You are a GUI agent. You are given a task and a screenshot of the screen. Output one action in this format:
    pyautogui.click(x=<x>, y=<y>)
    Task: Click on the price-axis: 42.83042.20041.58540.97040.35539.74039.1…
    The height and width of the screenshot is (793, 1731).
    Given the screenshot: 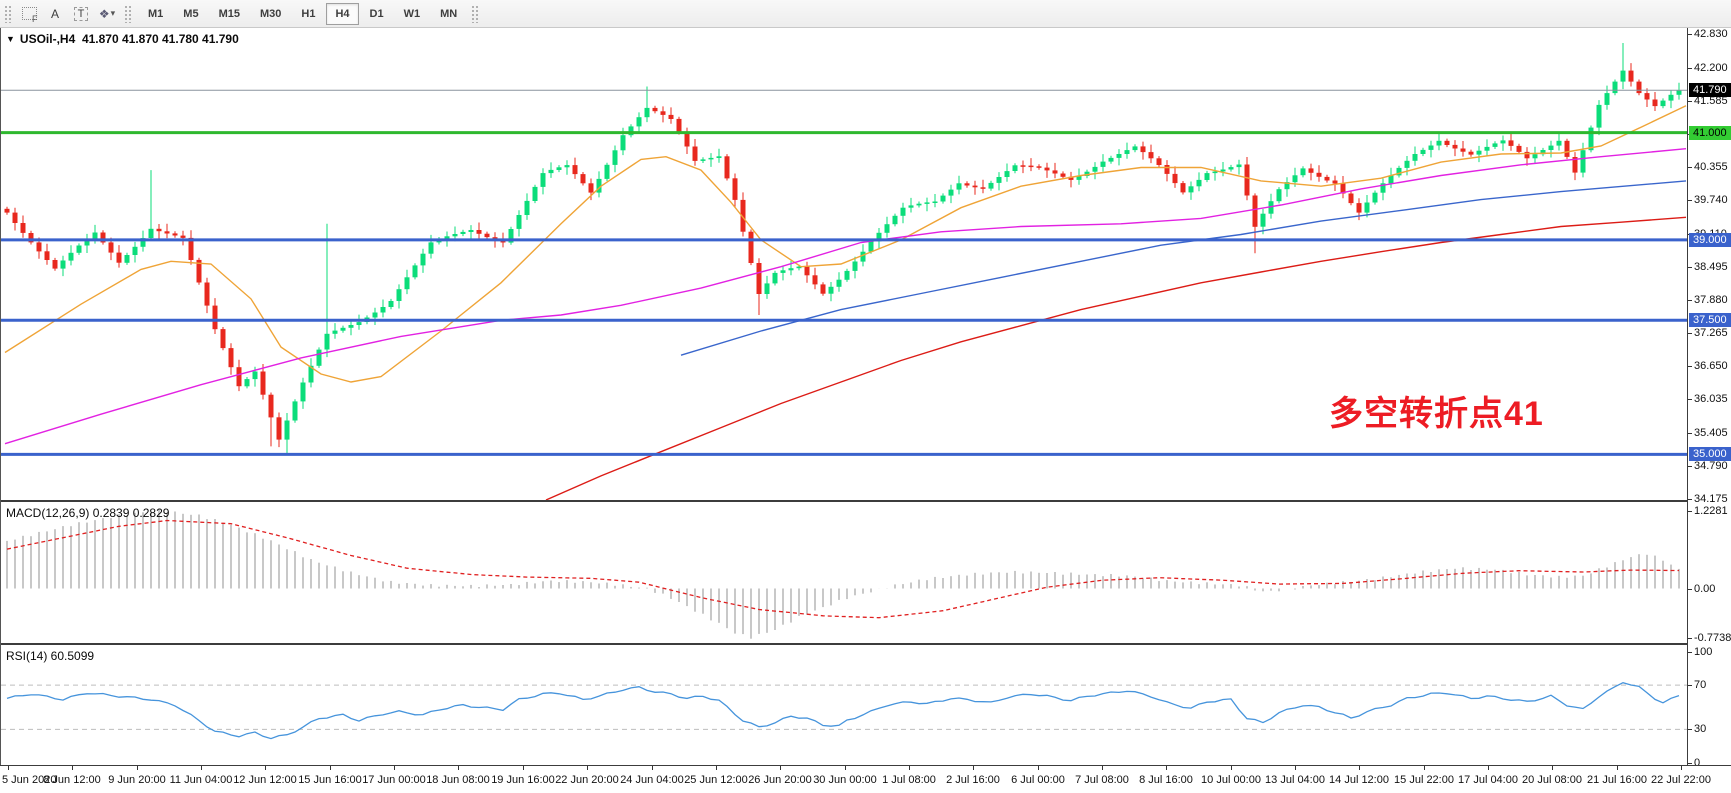 What is the action you would take?
    pyautogui.click(x=1709, y=398)
    